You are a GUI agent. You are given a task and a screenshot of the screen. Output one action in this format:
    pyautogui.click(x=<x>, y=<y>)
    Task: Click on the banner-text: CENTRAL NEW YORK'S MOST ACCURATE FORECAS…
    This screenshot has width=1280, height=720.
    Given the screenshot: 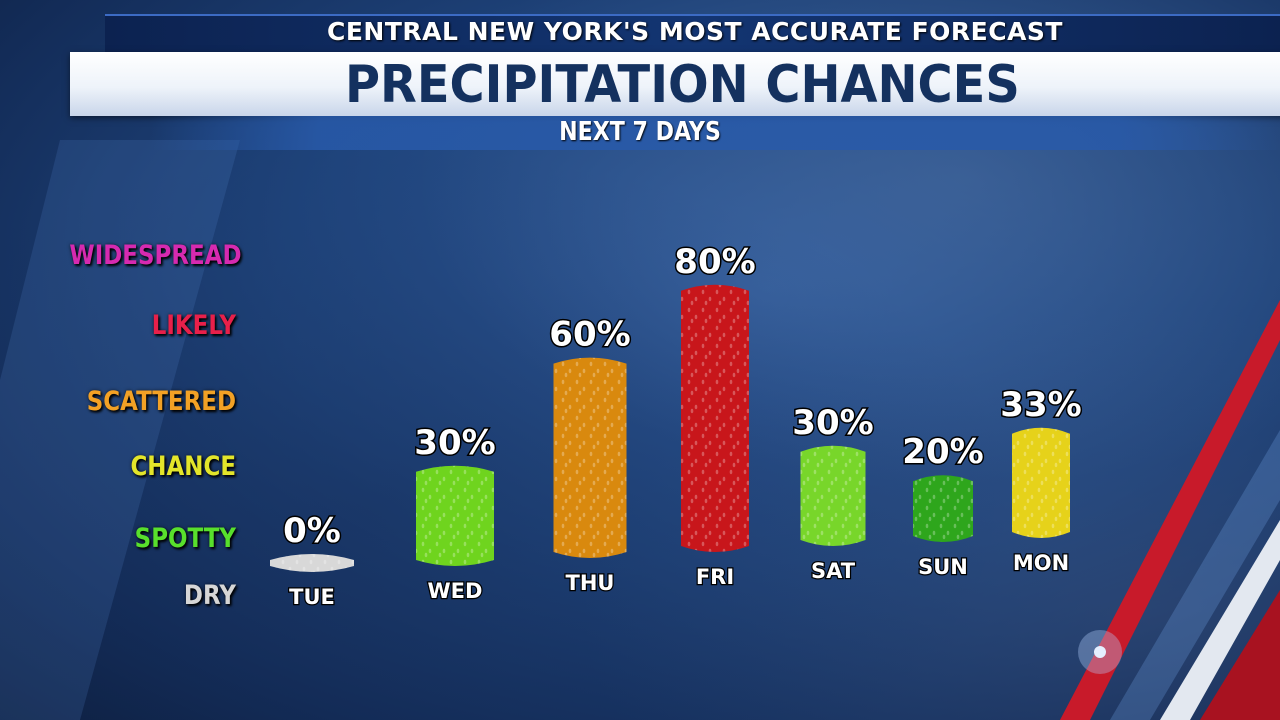 What is the action you would take?
    pyautogui.click(x=694, y=31)
    